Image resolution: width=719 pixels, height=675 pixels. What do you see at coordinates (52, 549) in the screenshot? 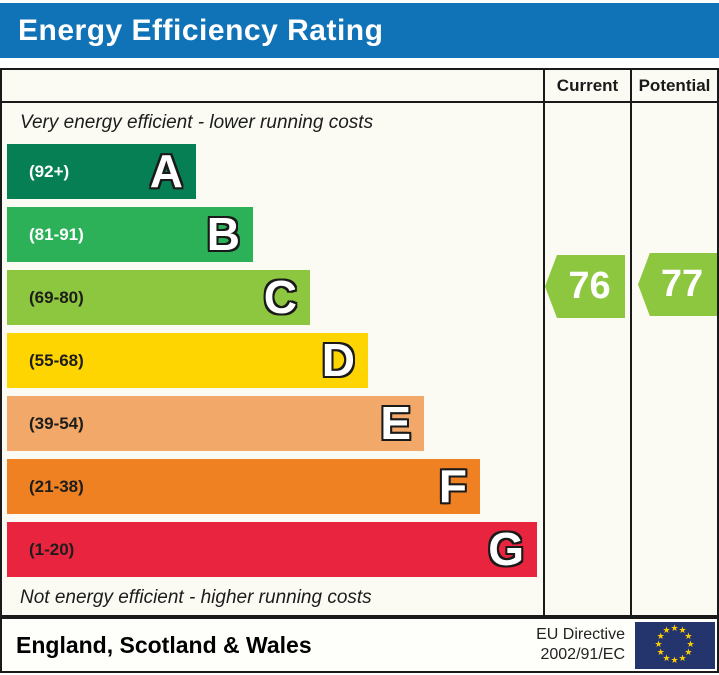
I see `band-range-label: (1-20)` at bounding box center [52, 549].